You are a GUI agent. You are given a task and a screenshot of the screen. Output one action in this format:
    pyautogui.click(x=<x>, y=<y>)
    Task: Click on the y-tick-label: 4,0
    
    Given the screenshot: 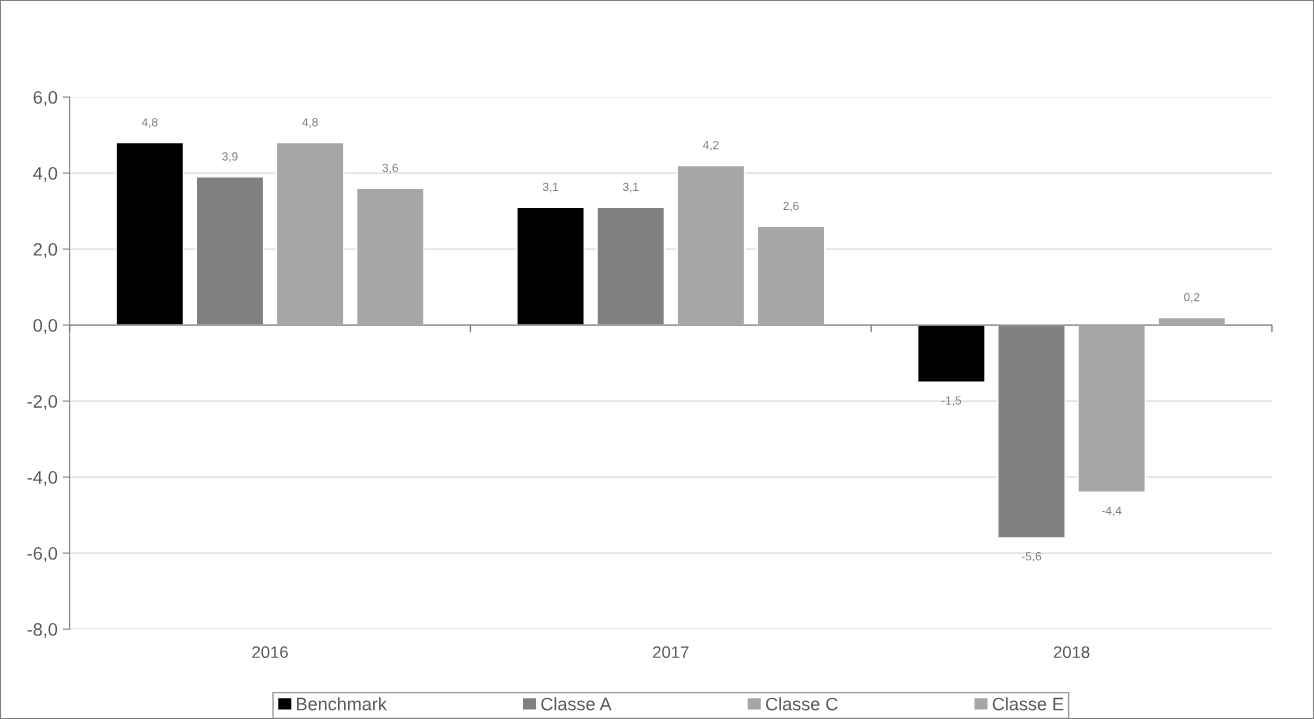 What is the action you would take?
    pyautogui.click(x=45, y=174)
    